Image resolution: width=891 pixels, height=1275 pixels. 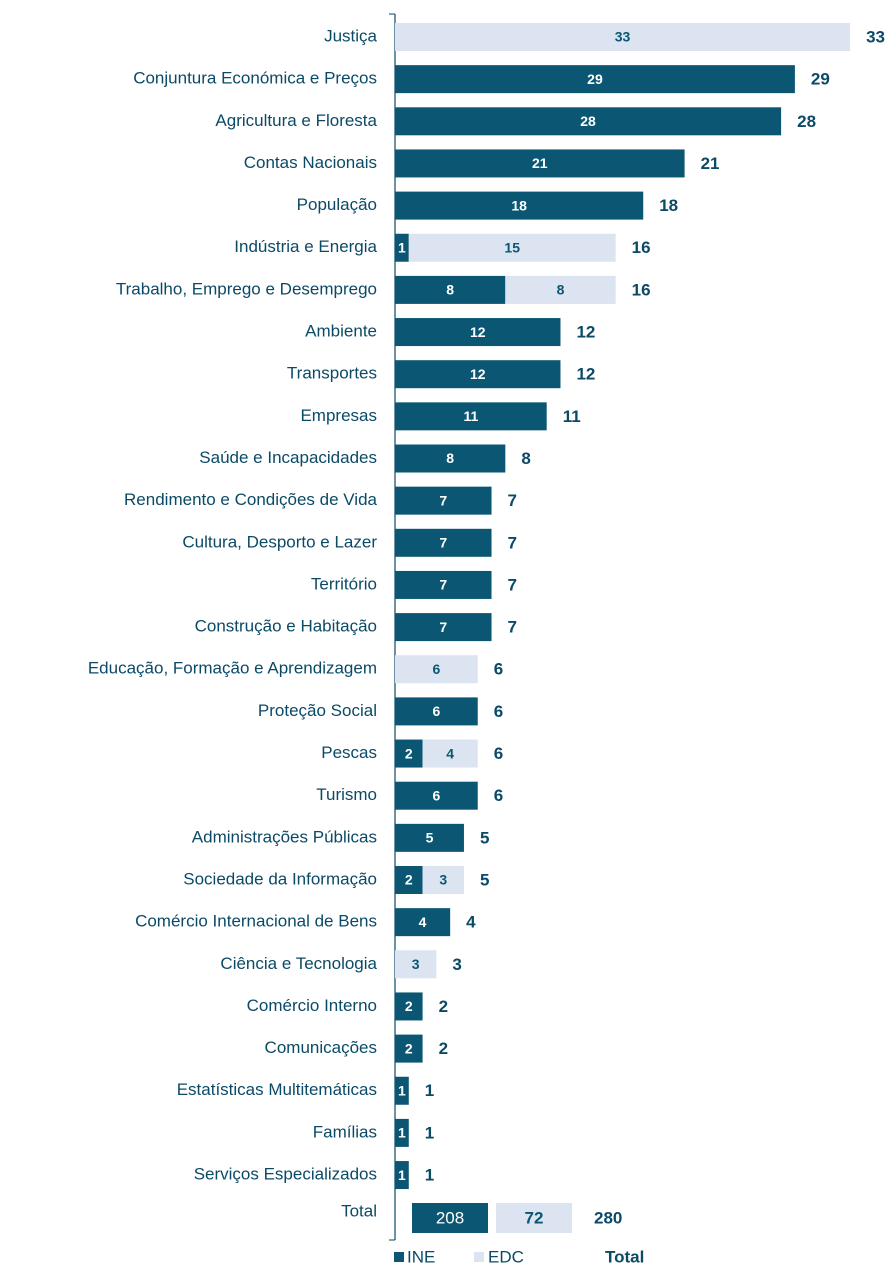 I want to click on category-label: Justiça, so click(x=350, y=35).